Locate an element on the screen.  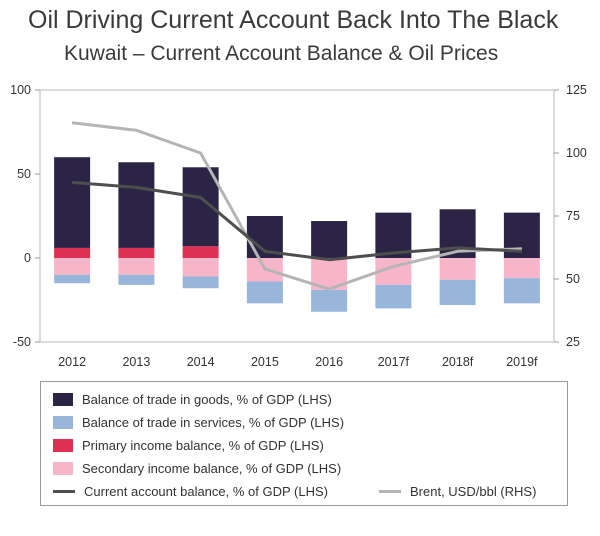
bar-goods-2012 is located at coordinates (72, 202).